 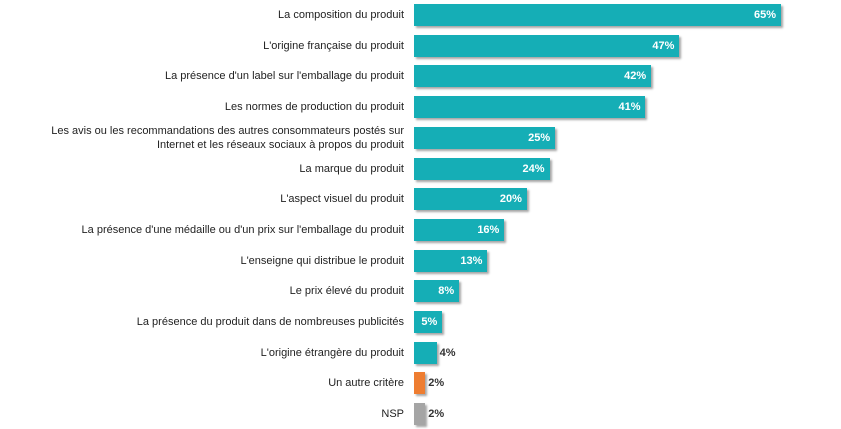 What do you see at coordinates (341, 15) in the screenshot?
I see `category-label: La composition du produit` at bounding box center [341, 15].